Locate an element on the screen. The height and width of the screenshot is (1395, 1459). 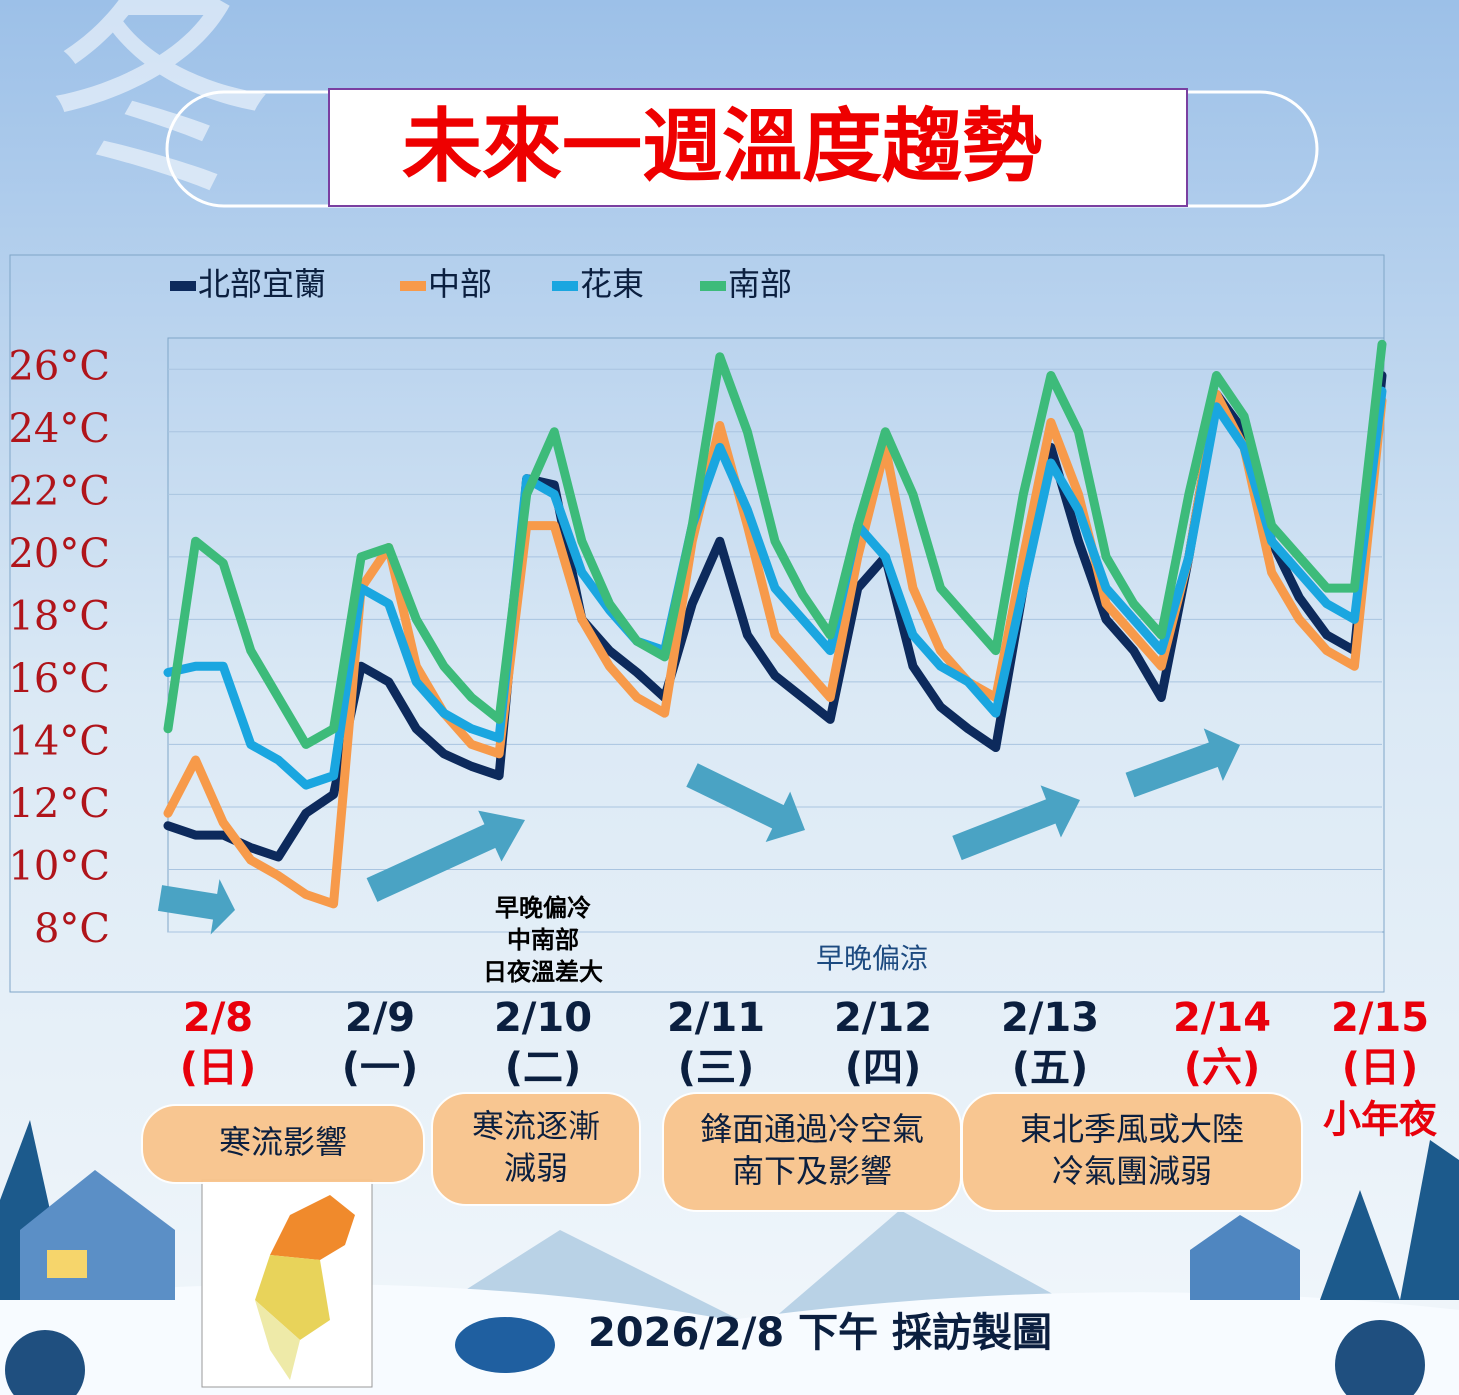
festival-label: 小年夜 is located at coordinates (1380, 1120).